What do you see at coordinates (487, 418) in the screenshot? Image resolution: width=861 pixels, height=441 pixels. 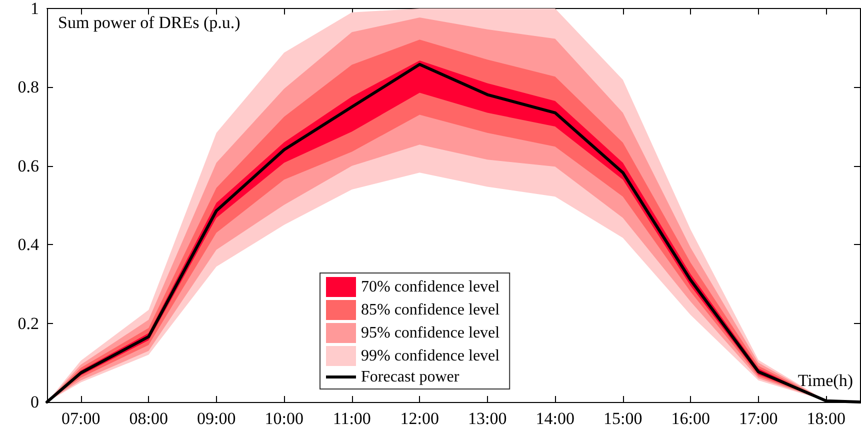 I see `x-tick-label: 13:00` at bounding box center [487, 418].